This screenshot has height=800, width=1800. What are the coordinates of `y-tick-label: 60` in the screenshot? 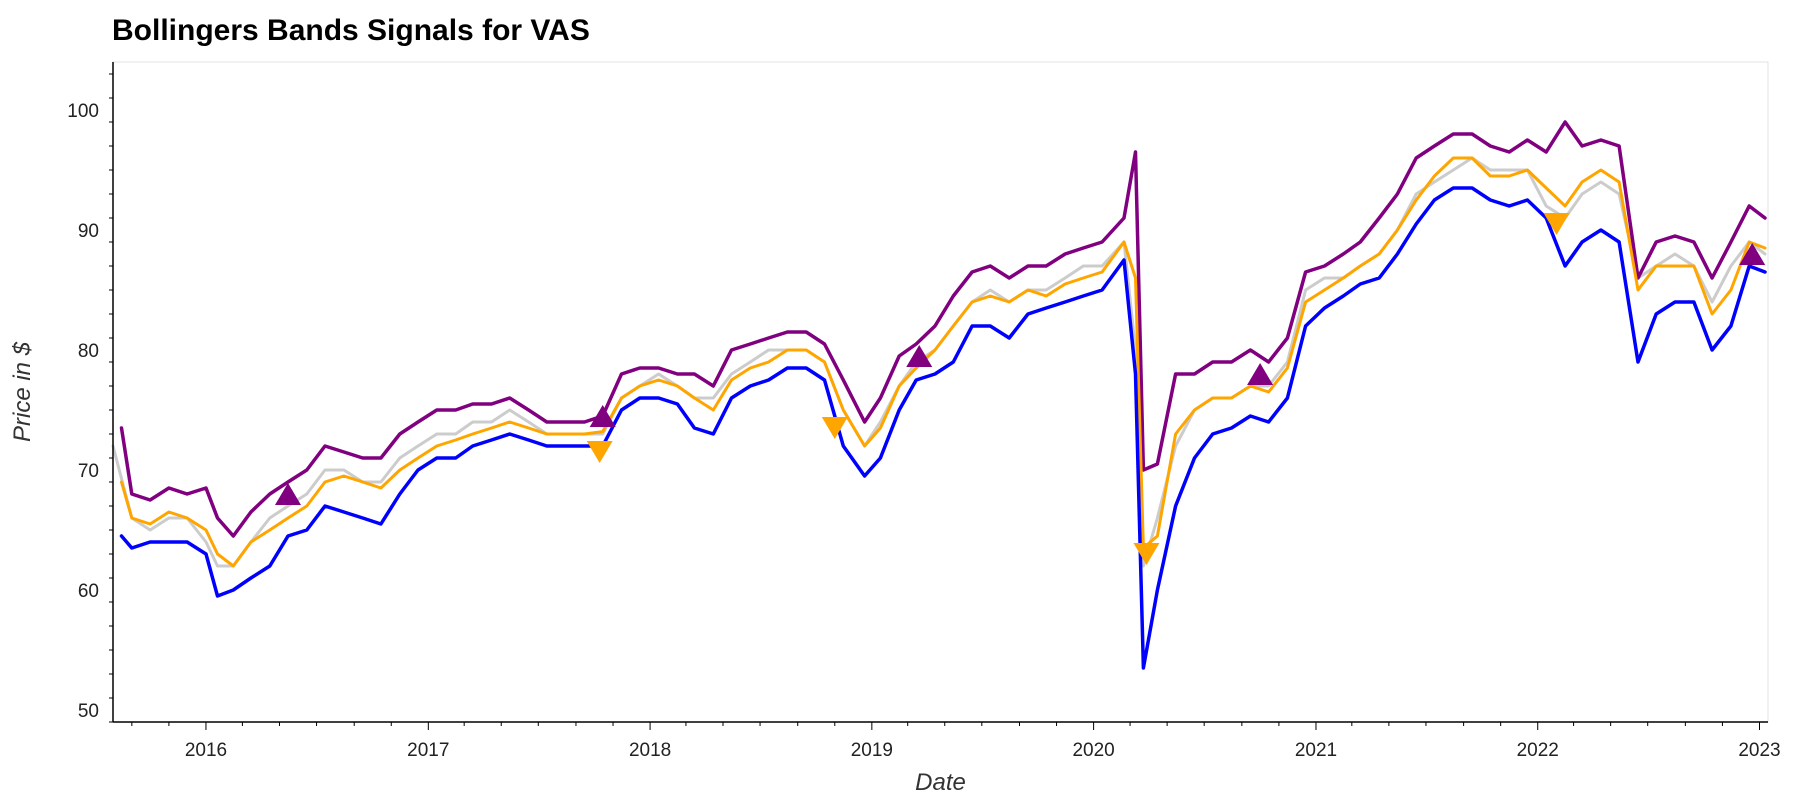 It's located at (88, 591).